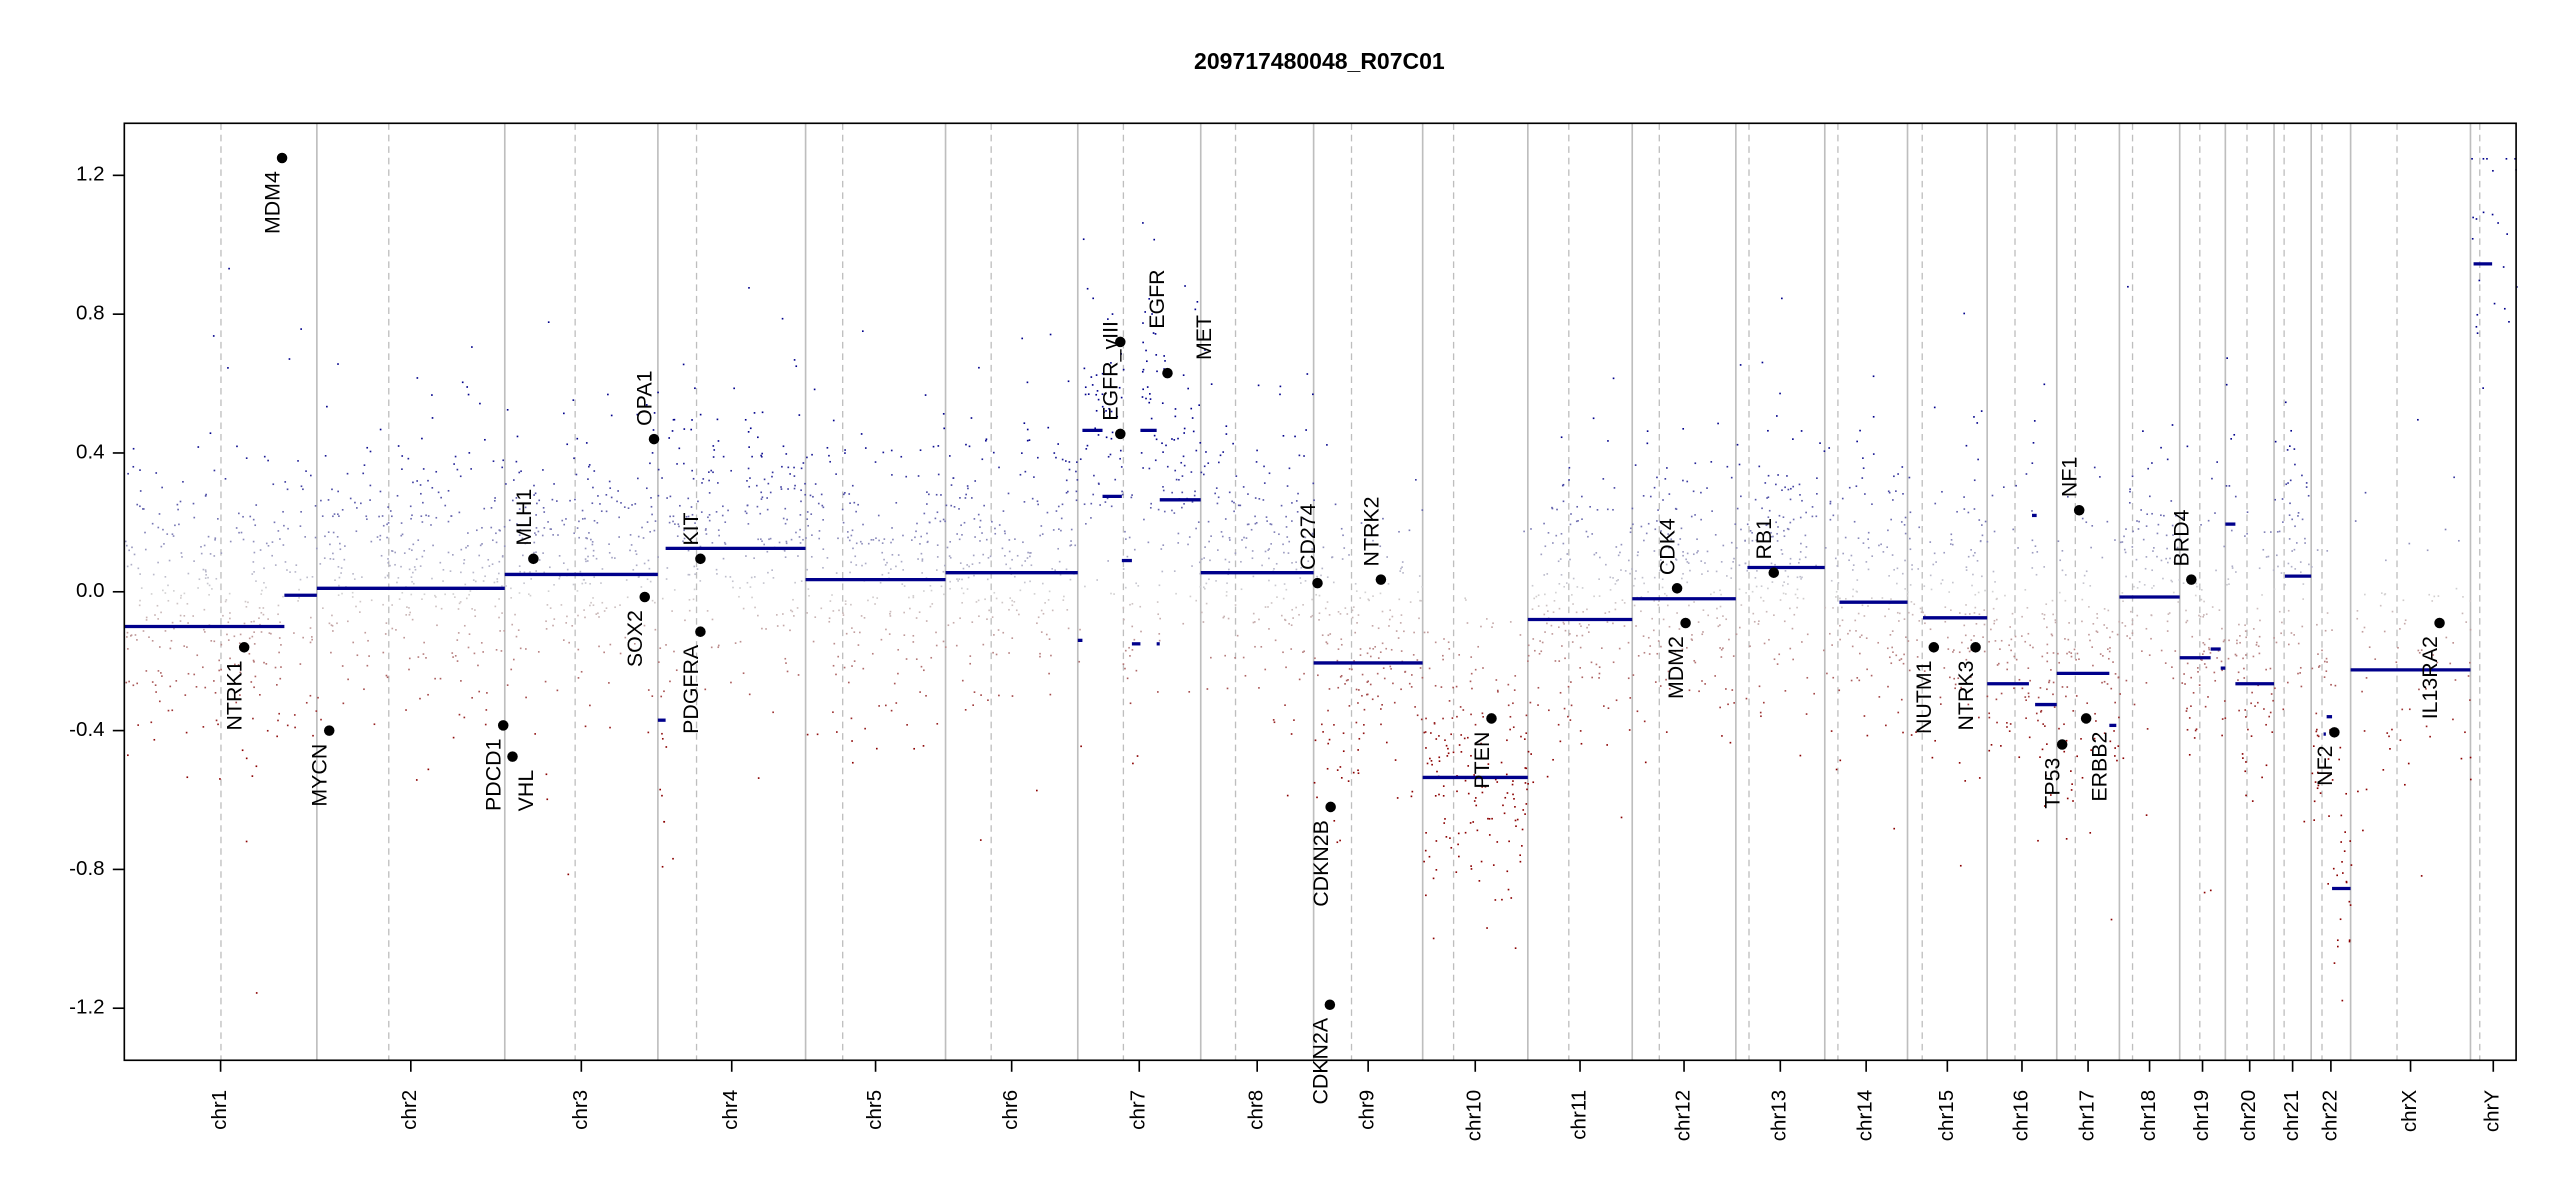 Image resolution: width=2550 pixels, height=1200 pixels. Describe the element at coordinates (1010, 1110) in the screenshot. I see `x-tick-label: chr6` at that location.